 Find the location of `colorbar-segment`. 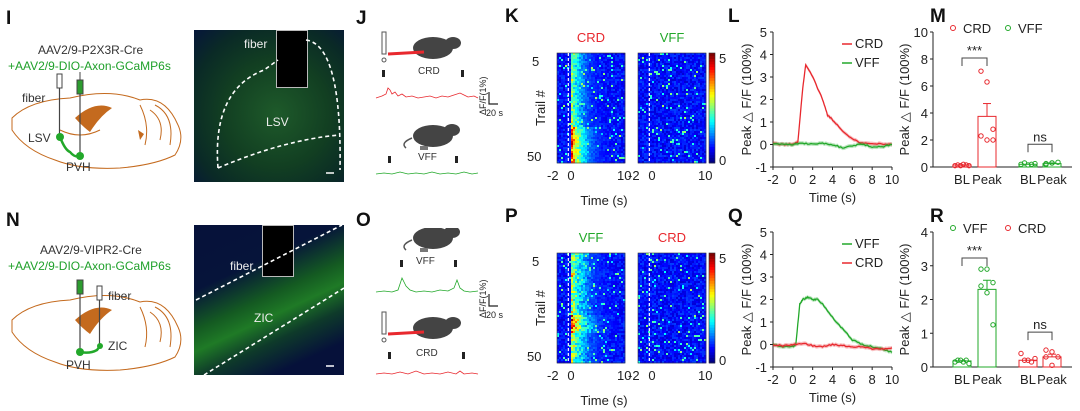

colorbar-segment is located at coordinates (712, 140).